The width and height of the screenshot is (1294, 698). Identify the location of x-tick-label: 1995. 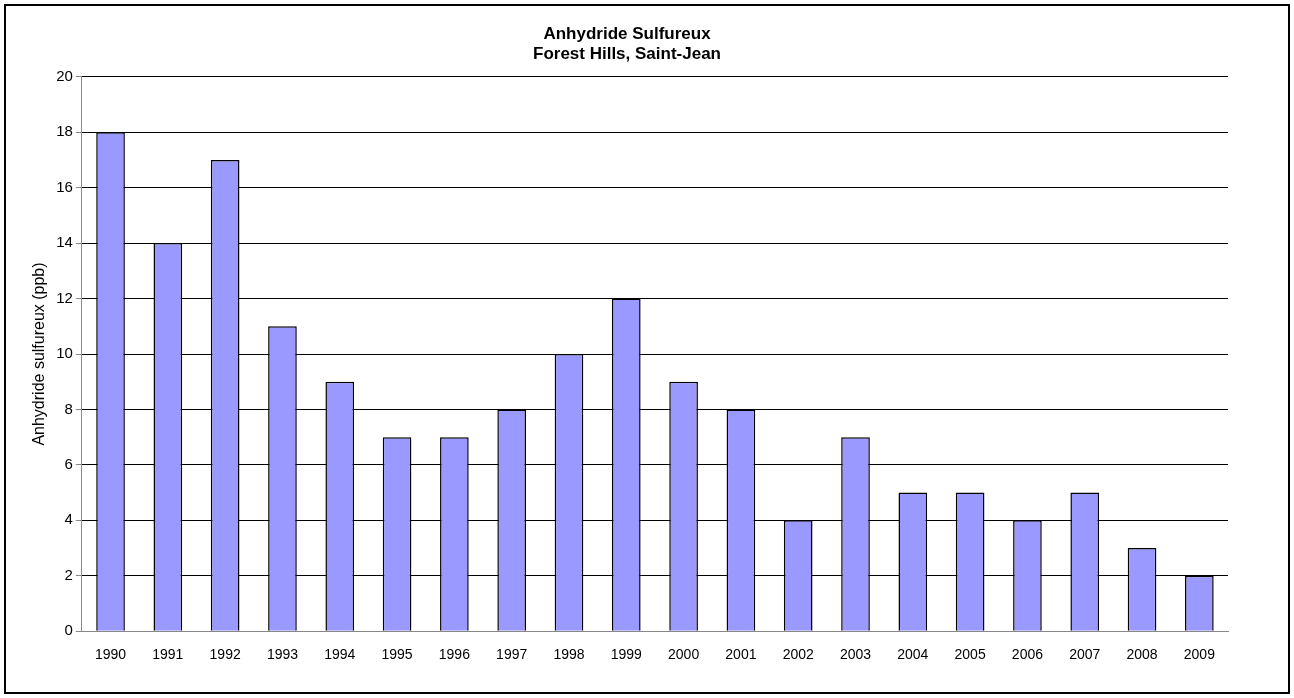
(397, 654).